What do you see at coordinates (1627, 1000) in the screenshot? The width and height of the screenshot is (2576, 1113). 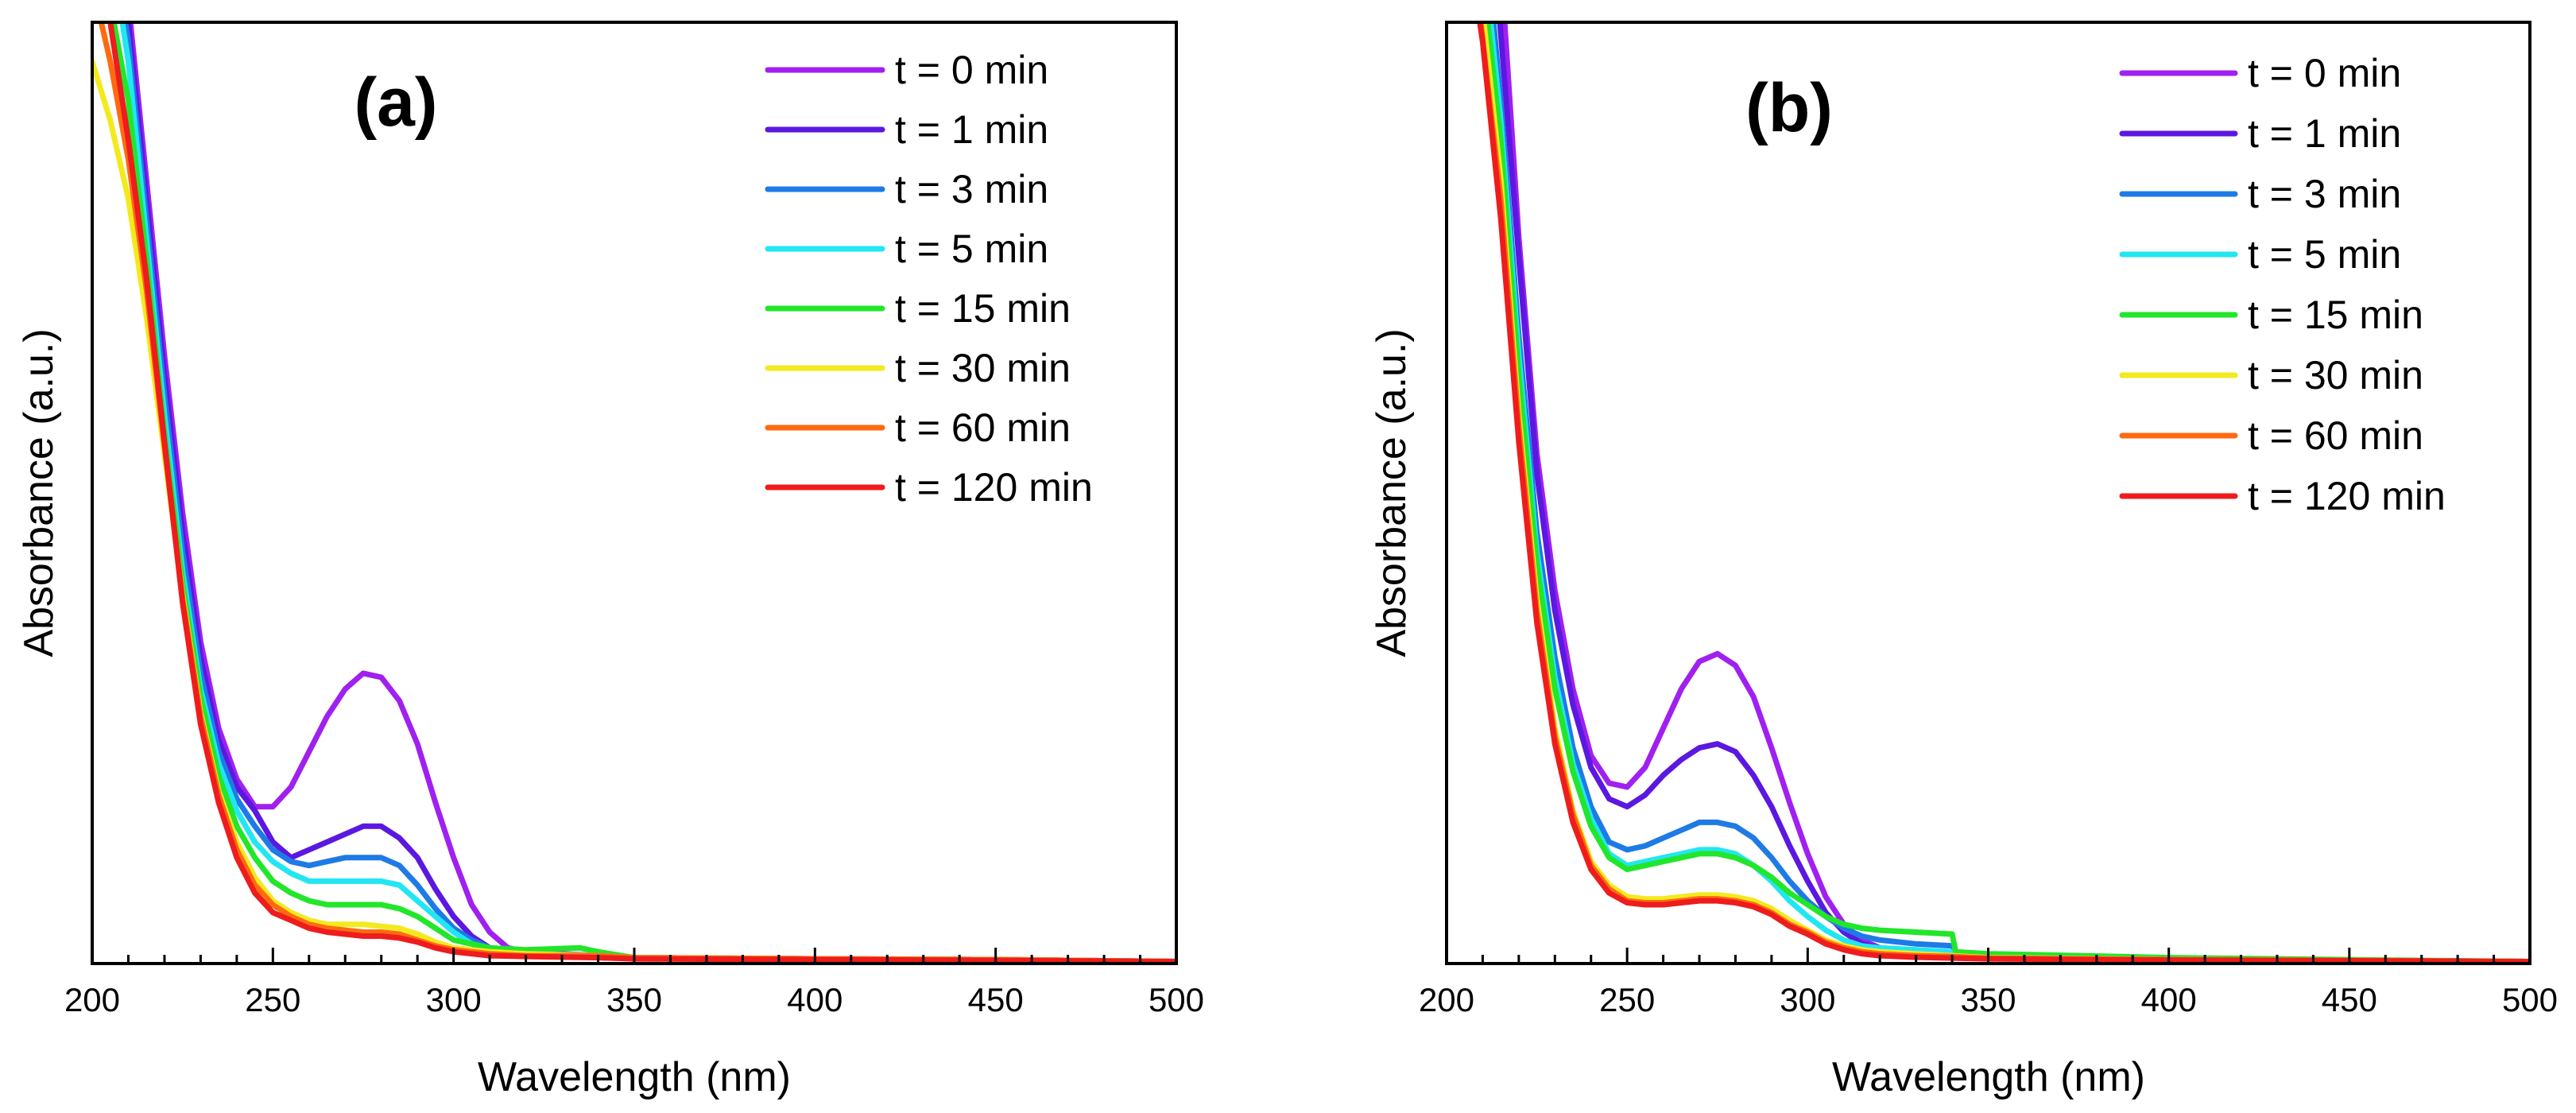 I see `chart-b-x-tick-label: 250` at bounding box center [1627, 1000].